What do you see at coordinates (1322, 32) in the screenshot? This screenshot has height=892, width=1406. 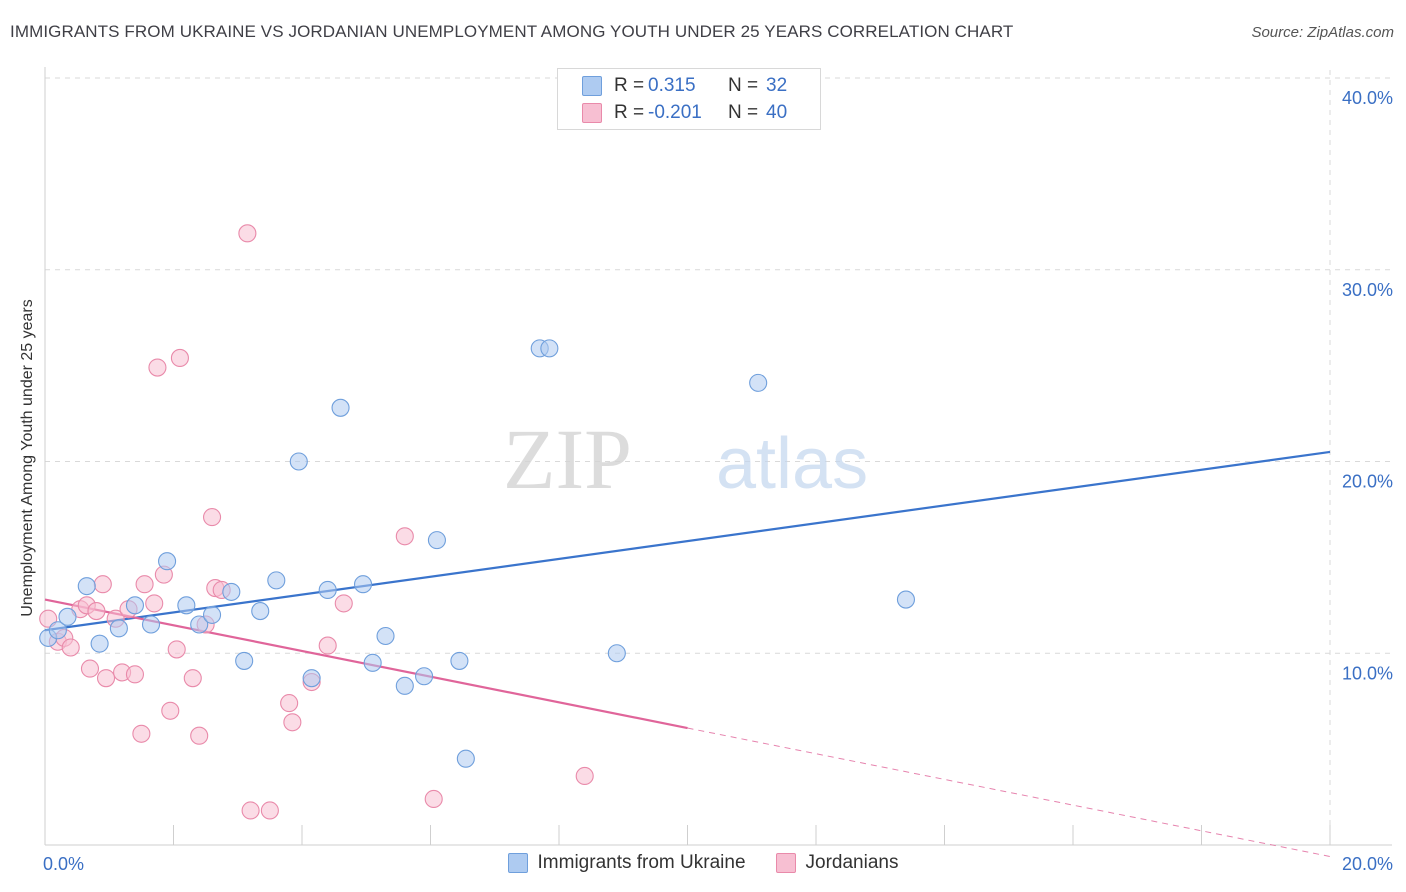 I see `source-label: Source: ZipAtlas.com` at bounding box center [1322, 32].